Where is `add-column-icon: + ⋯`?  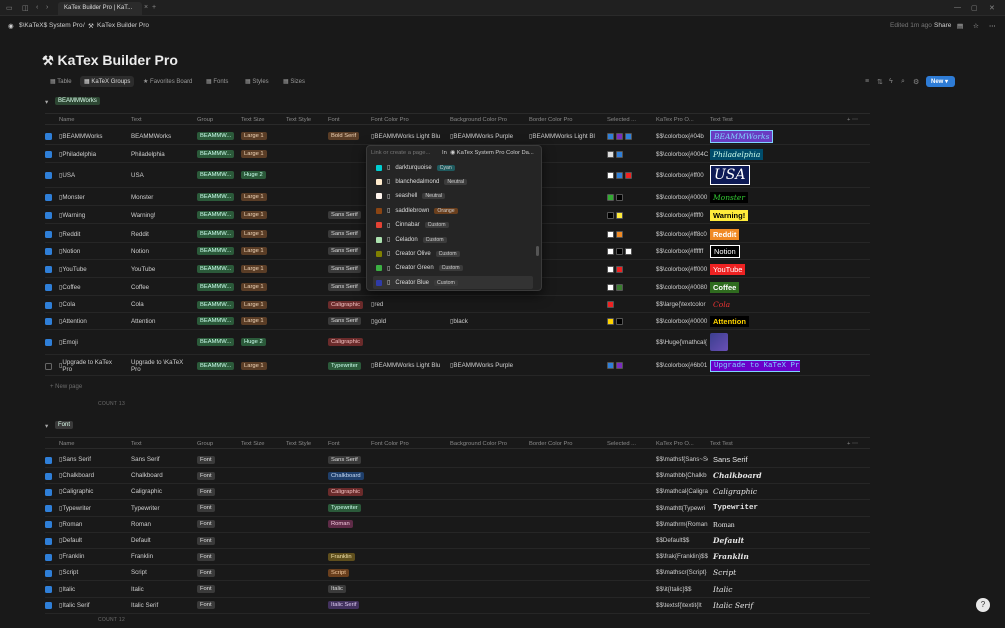 add-column-icon: + ⋯ is located at coordinates (852, 120).